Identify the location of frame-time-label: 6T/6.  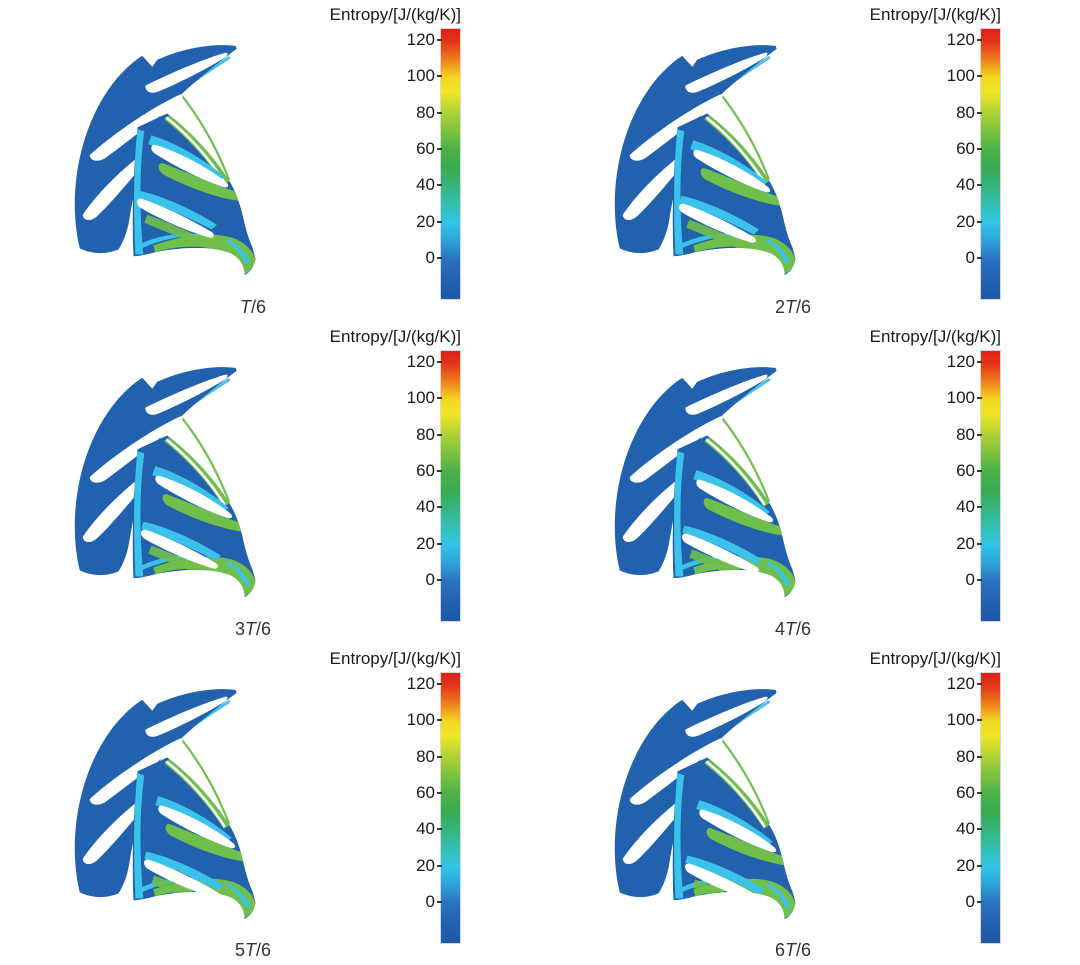
(793, 950).